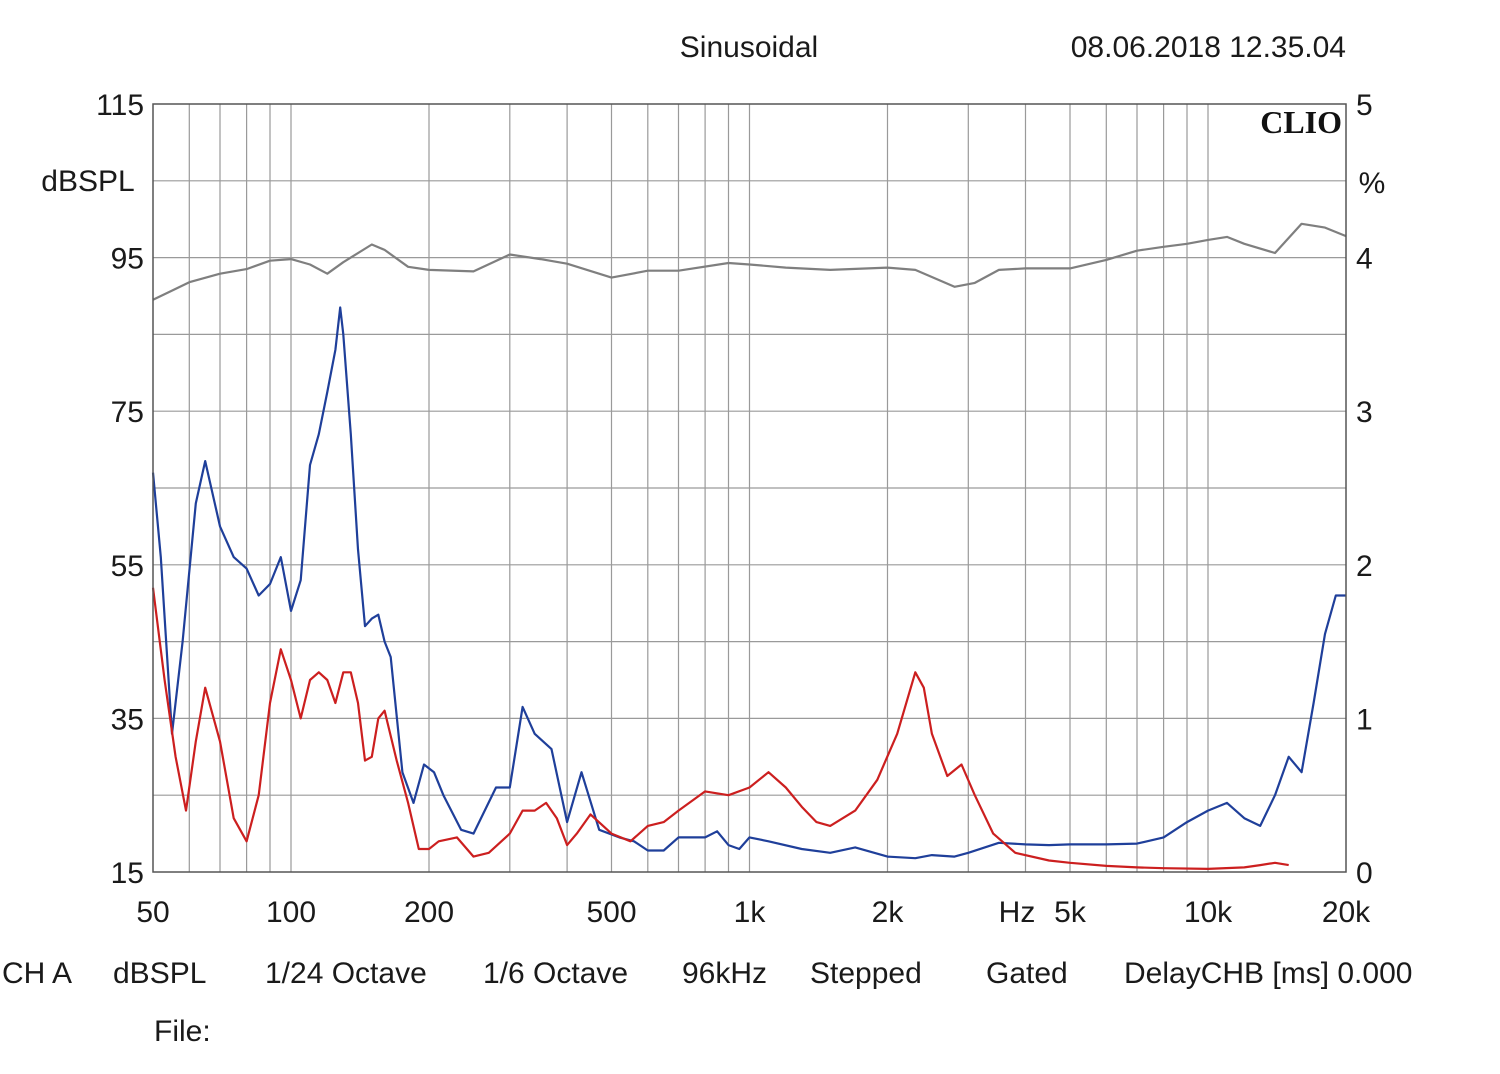  Describe the element at coordinates (182, 1031) in the screenshot. I see `footer-file-label: File:` at that location.